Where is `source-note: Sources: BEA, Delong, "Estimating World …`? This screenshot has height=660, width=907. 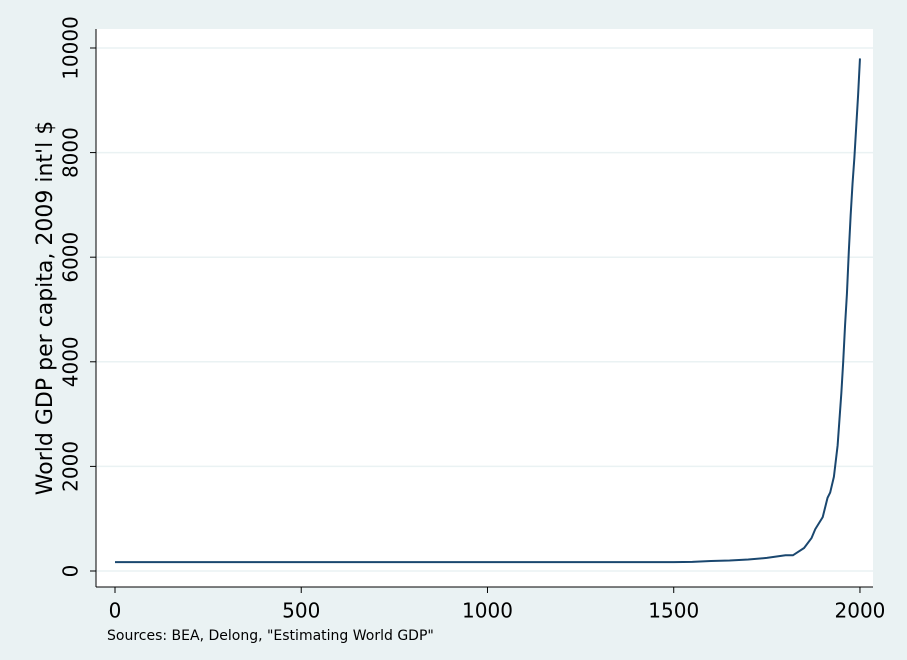
source-note: Sources: BEA, Delong, "Estimating World … is located at coordinates (270, 636).